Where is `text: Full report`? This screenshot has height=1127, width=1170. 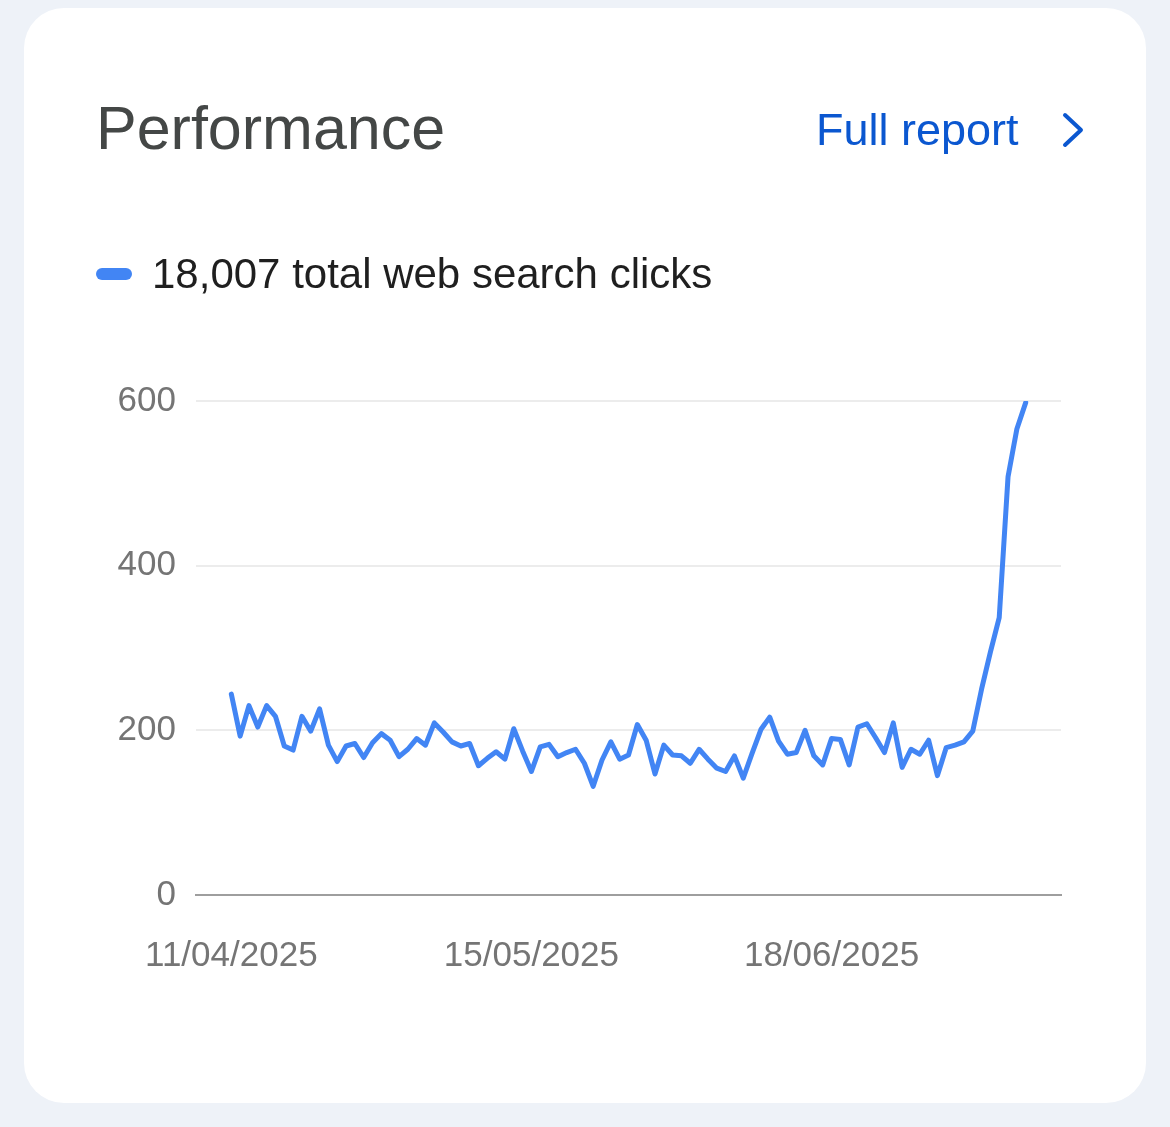
text: Full report is located at coordinates (917, 129).